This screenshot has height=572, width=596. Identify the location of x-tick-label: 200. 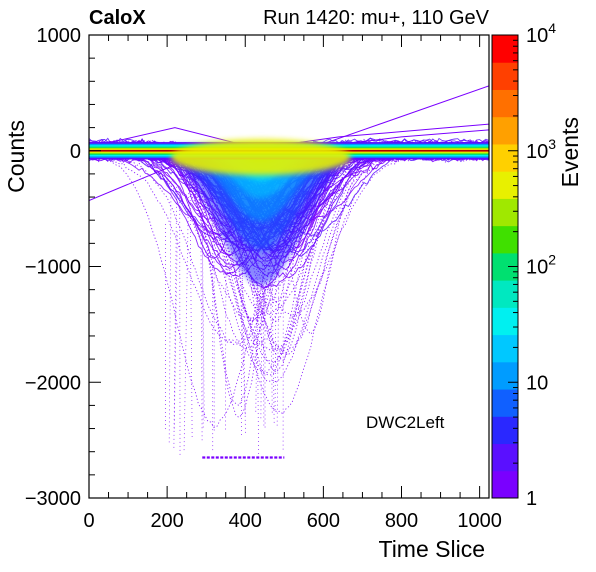
(166, 521).